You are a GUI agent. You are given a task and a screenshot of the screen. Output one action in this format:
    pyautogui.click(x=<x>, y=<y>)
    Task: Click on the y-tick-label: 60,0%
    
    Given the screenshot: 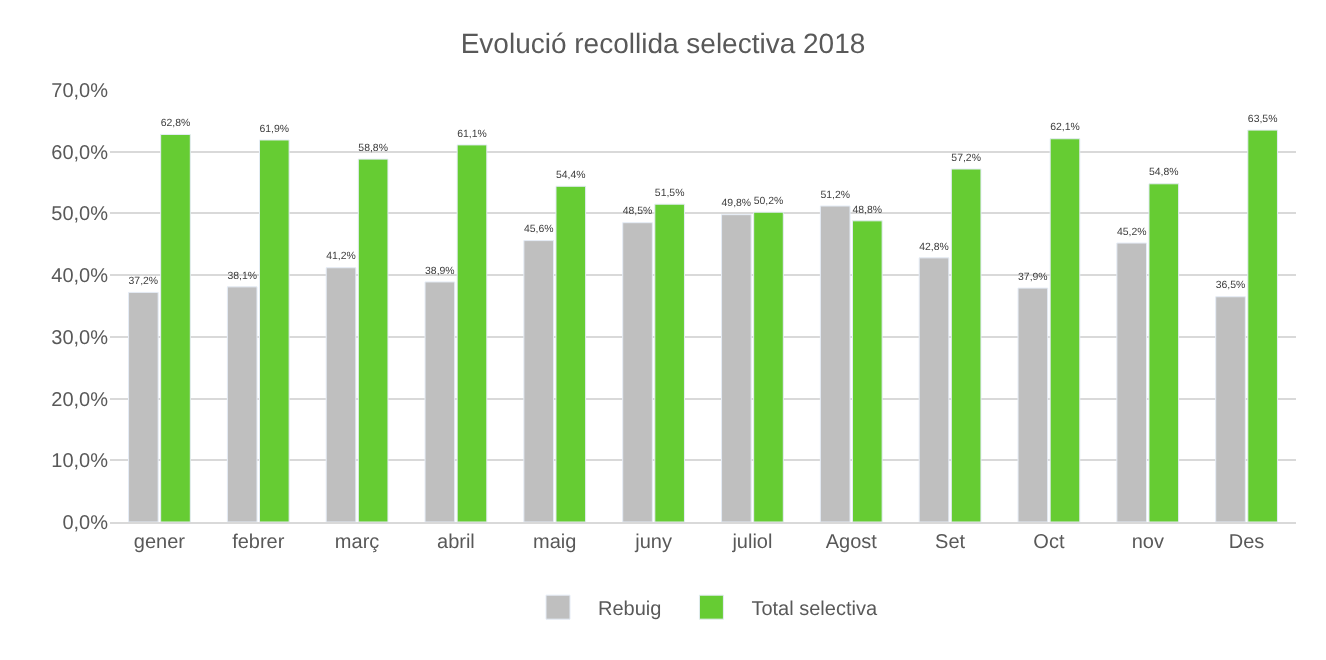 What is the action you would take?
    pyautogui.click(x=80, y=153)
    